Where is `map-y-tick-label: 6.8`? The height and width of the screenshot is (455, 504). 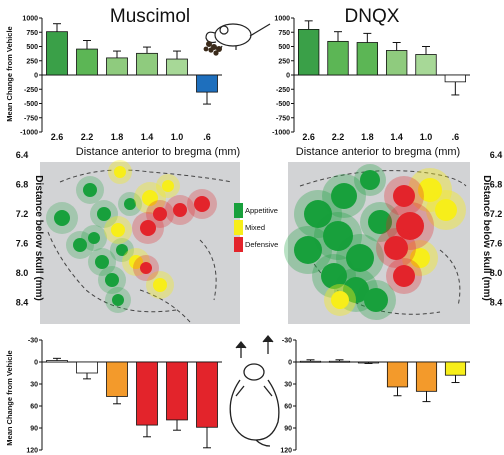 map-y-tick-label: 6.8 is located at coordinates (496, 184).